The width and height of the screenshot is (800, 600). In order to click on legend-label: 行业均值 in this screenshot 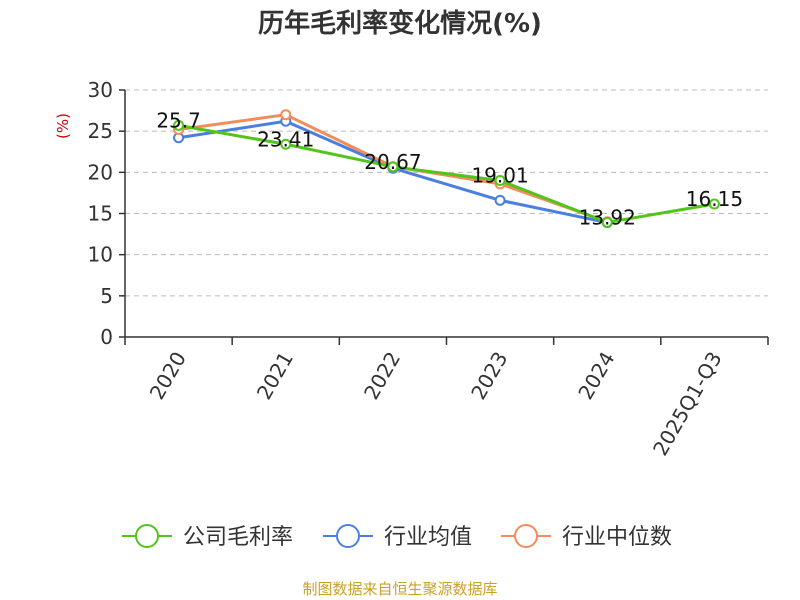, I will do `click(428, 537)`.